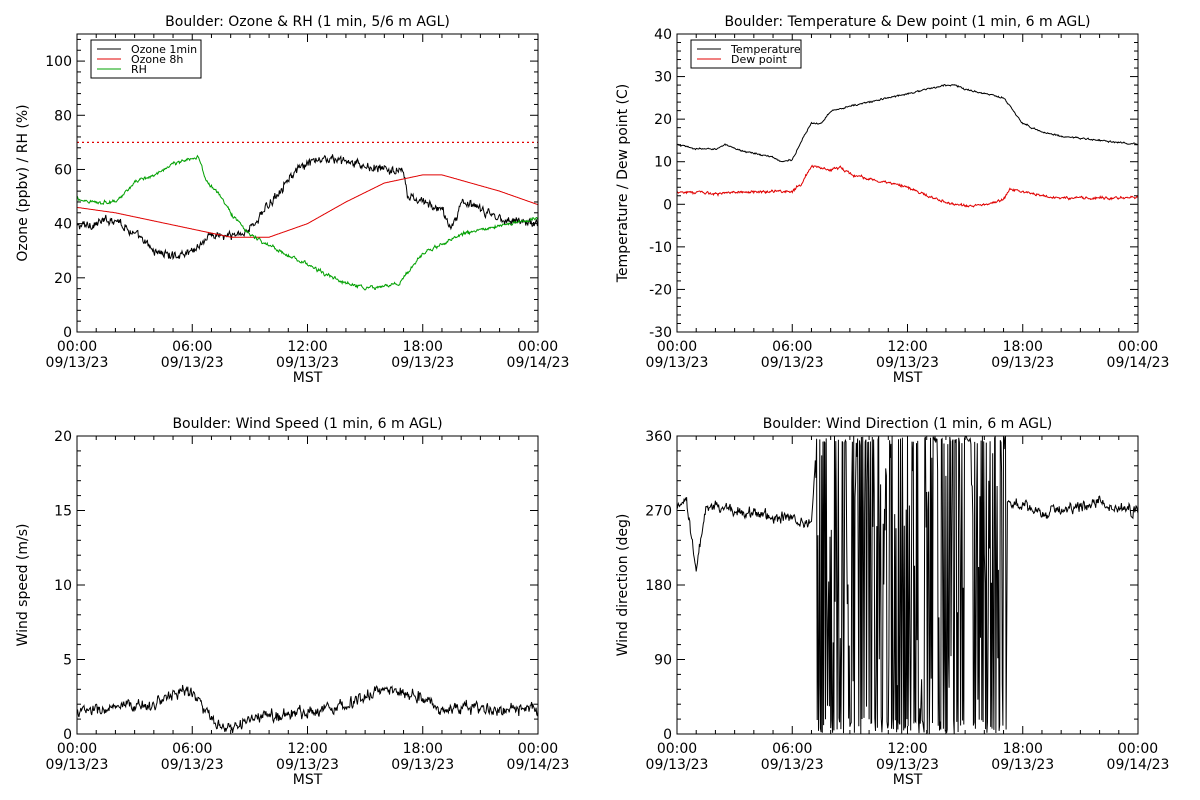 This screenshot has width=1200, height=800. Describe the element at coordinates (307, 424) in the screenshot. I see `chart-title: Boulder: Wind Speed (1 min, 6 m AGL)` at that location.